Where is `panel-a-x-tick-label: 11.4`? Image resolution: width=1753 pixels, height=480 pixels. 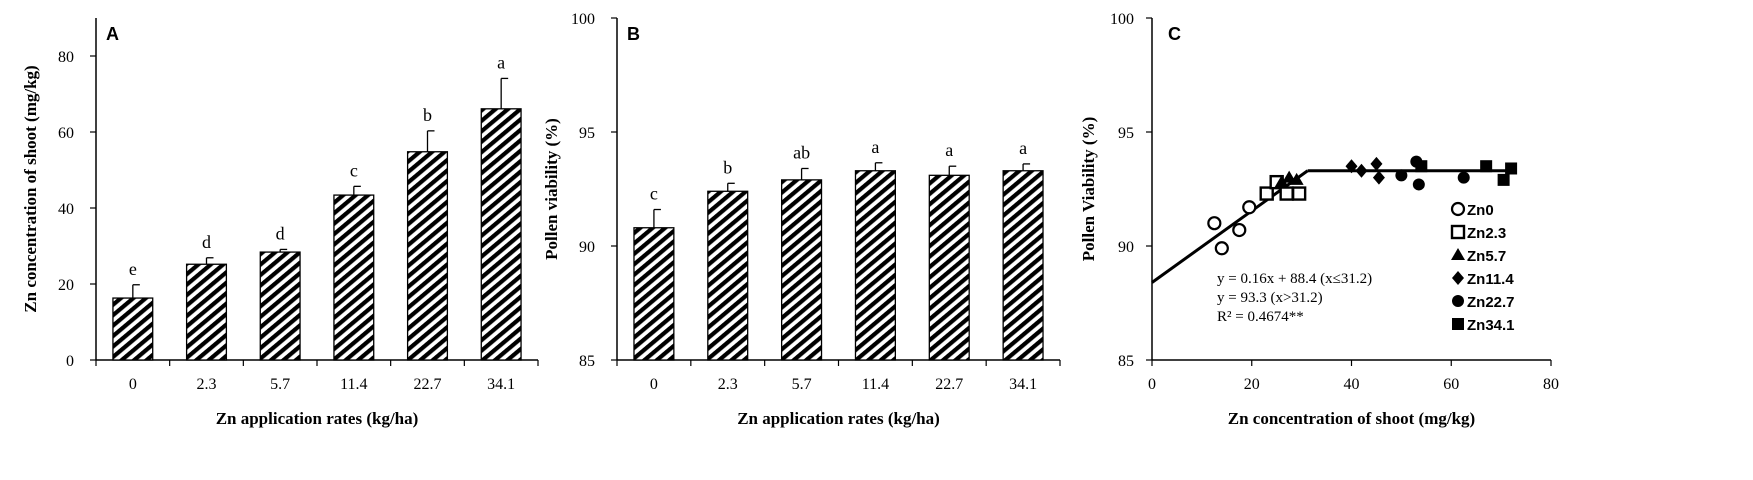
panel-a-x-tick-label: 11.4 is located at coordinates (353, 384).